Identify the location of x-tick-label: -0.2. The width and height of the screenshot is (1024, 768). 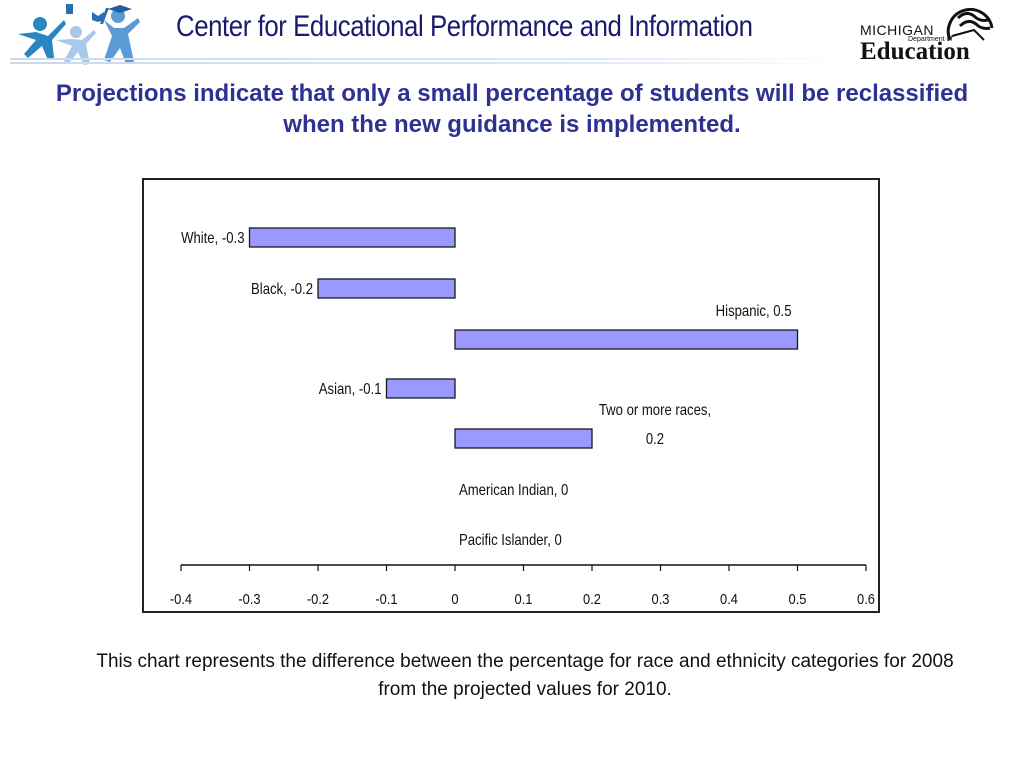
(318, 598).